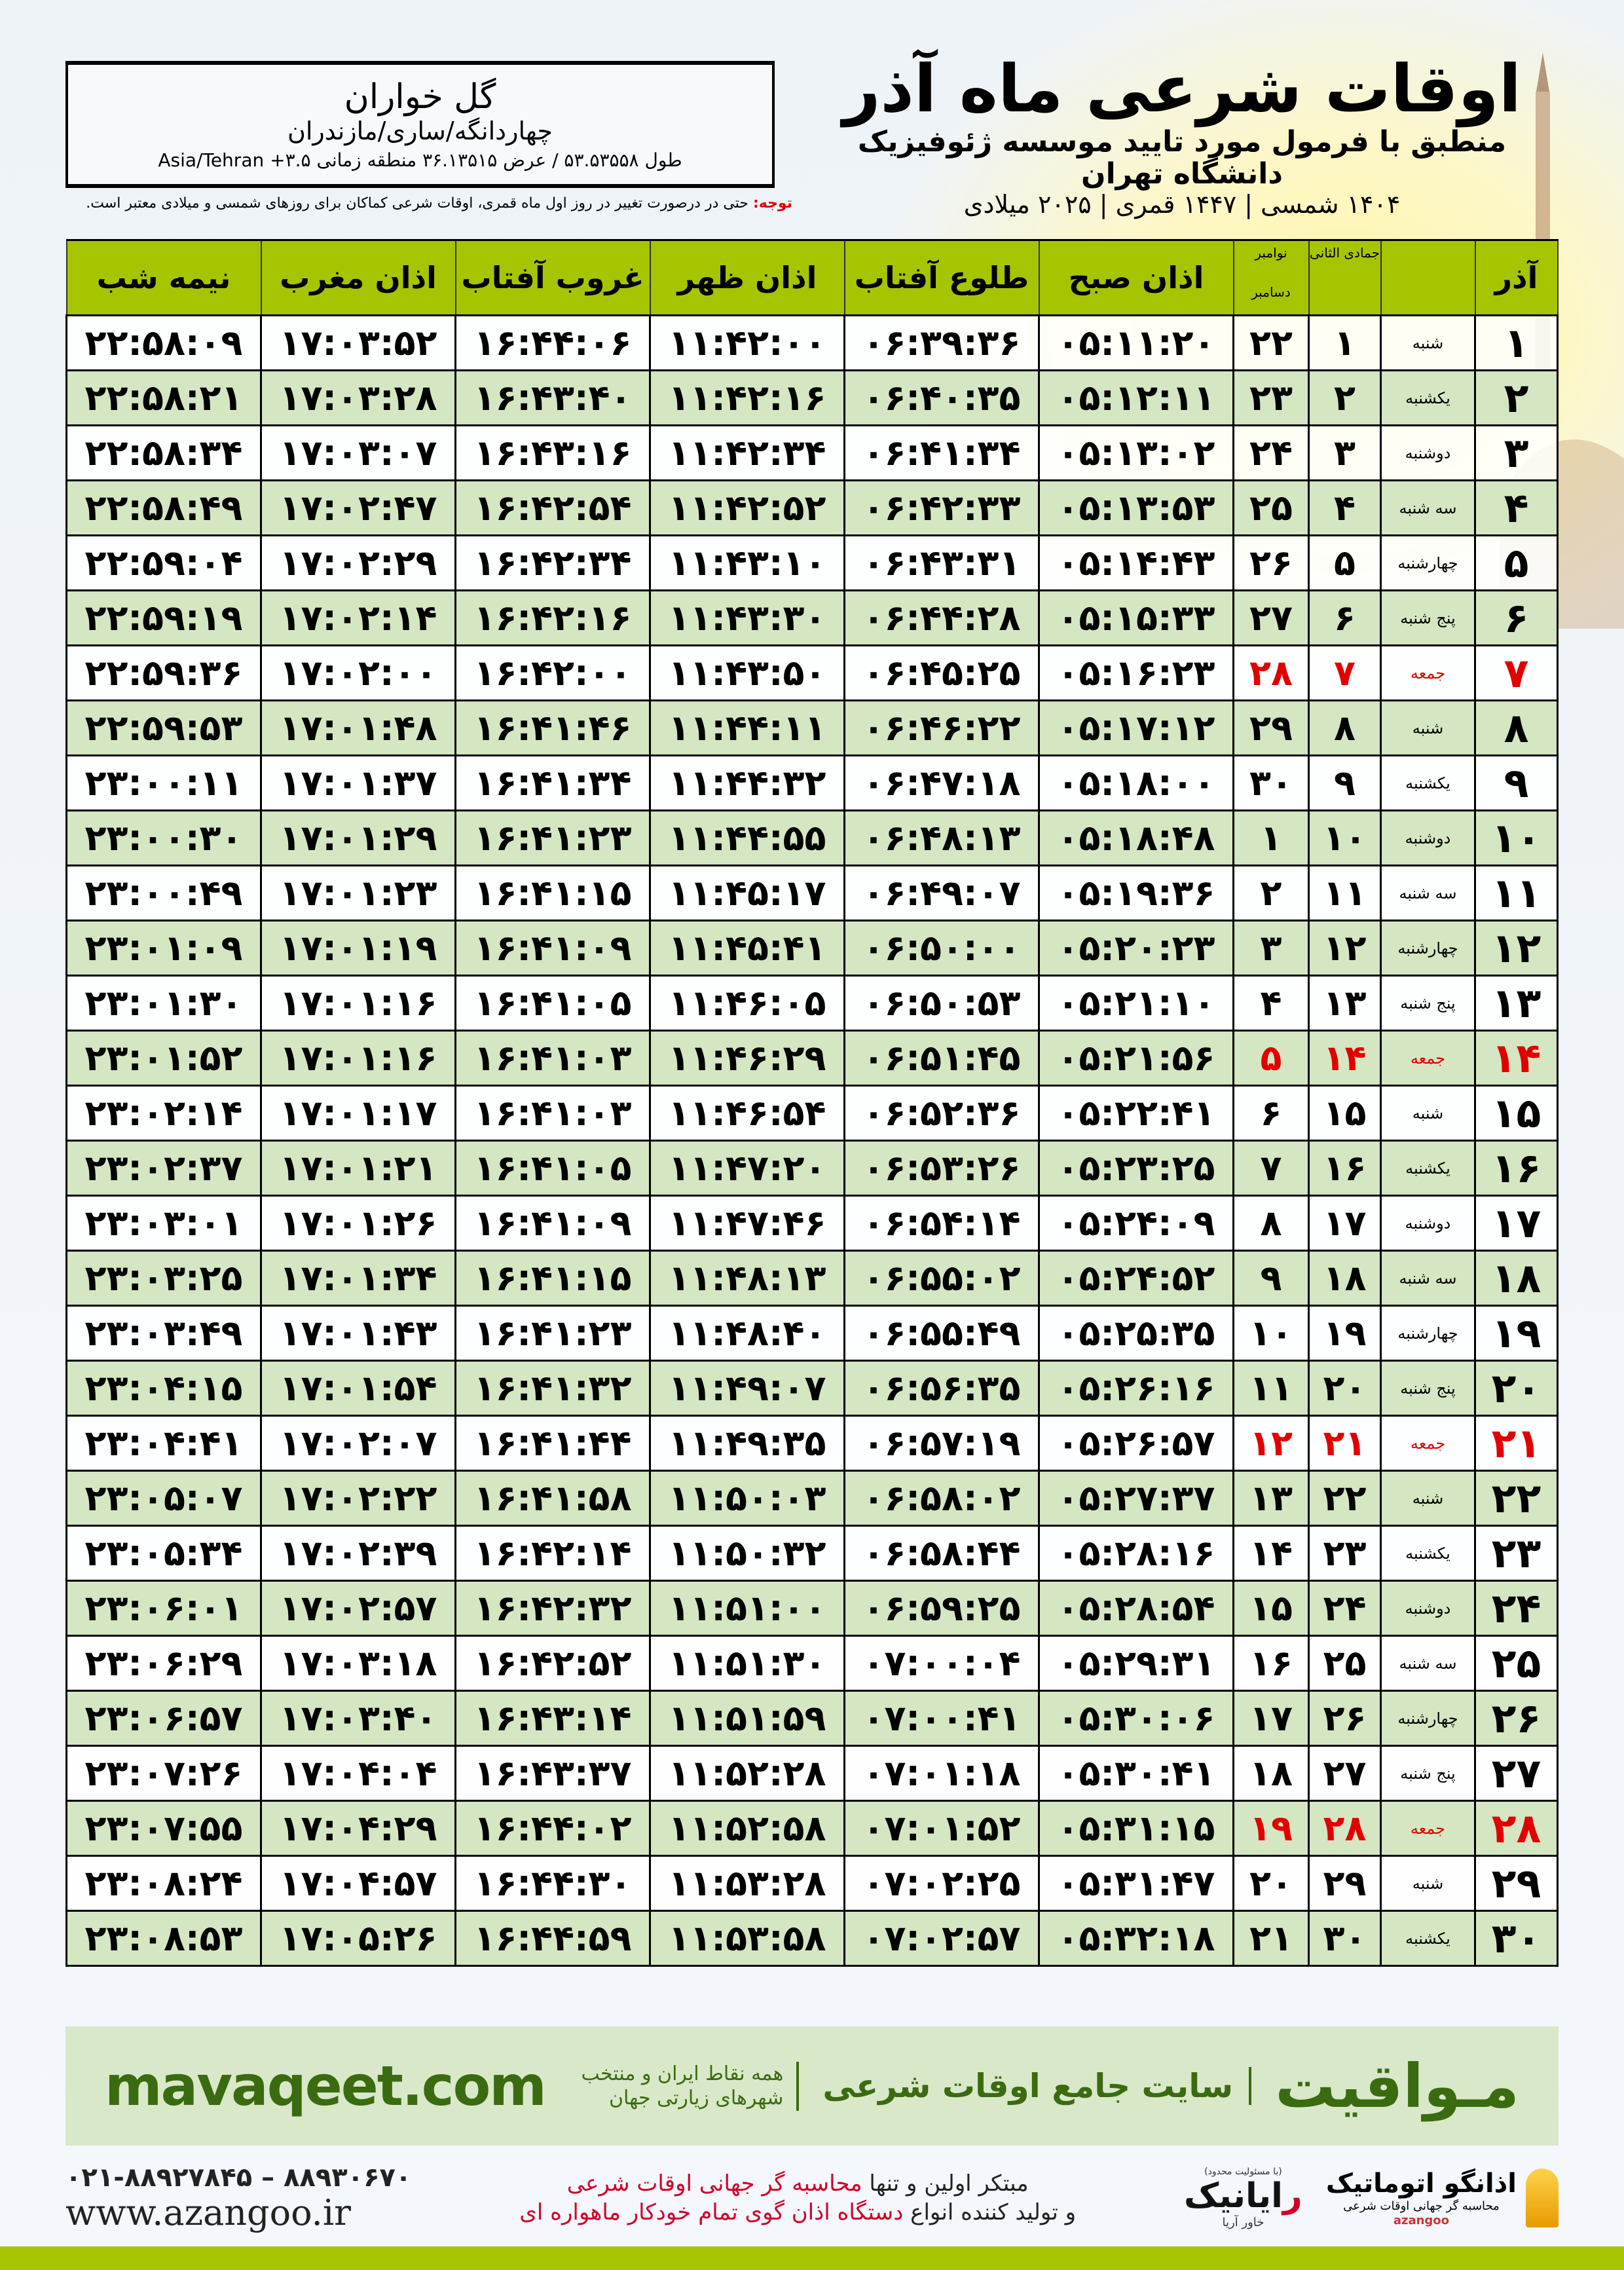 Image resolution: width=1624 pixels, height=2270 pixels. What do you see at coordinates (358, 1608) in the screenshot?
I see `maghrib-time: ۱۷:۰۲:۵۷` at bounding box center [358, 1608].